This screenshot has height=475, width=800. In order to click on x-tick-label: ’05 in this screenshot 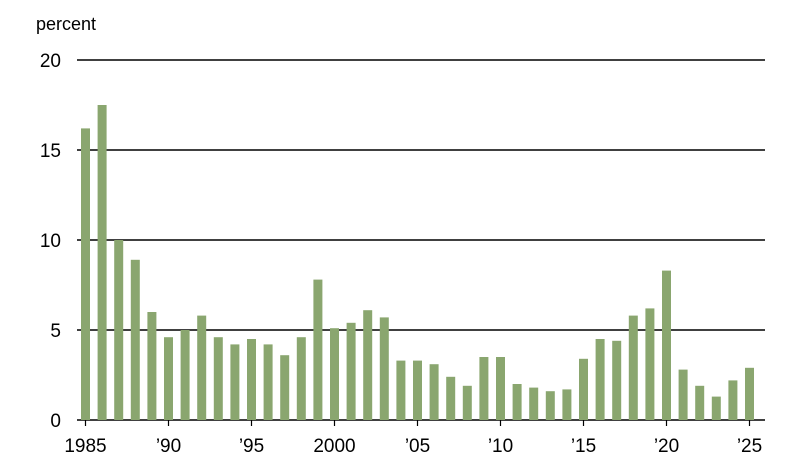, I will do `click(417, 446)`.